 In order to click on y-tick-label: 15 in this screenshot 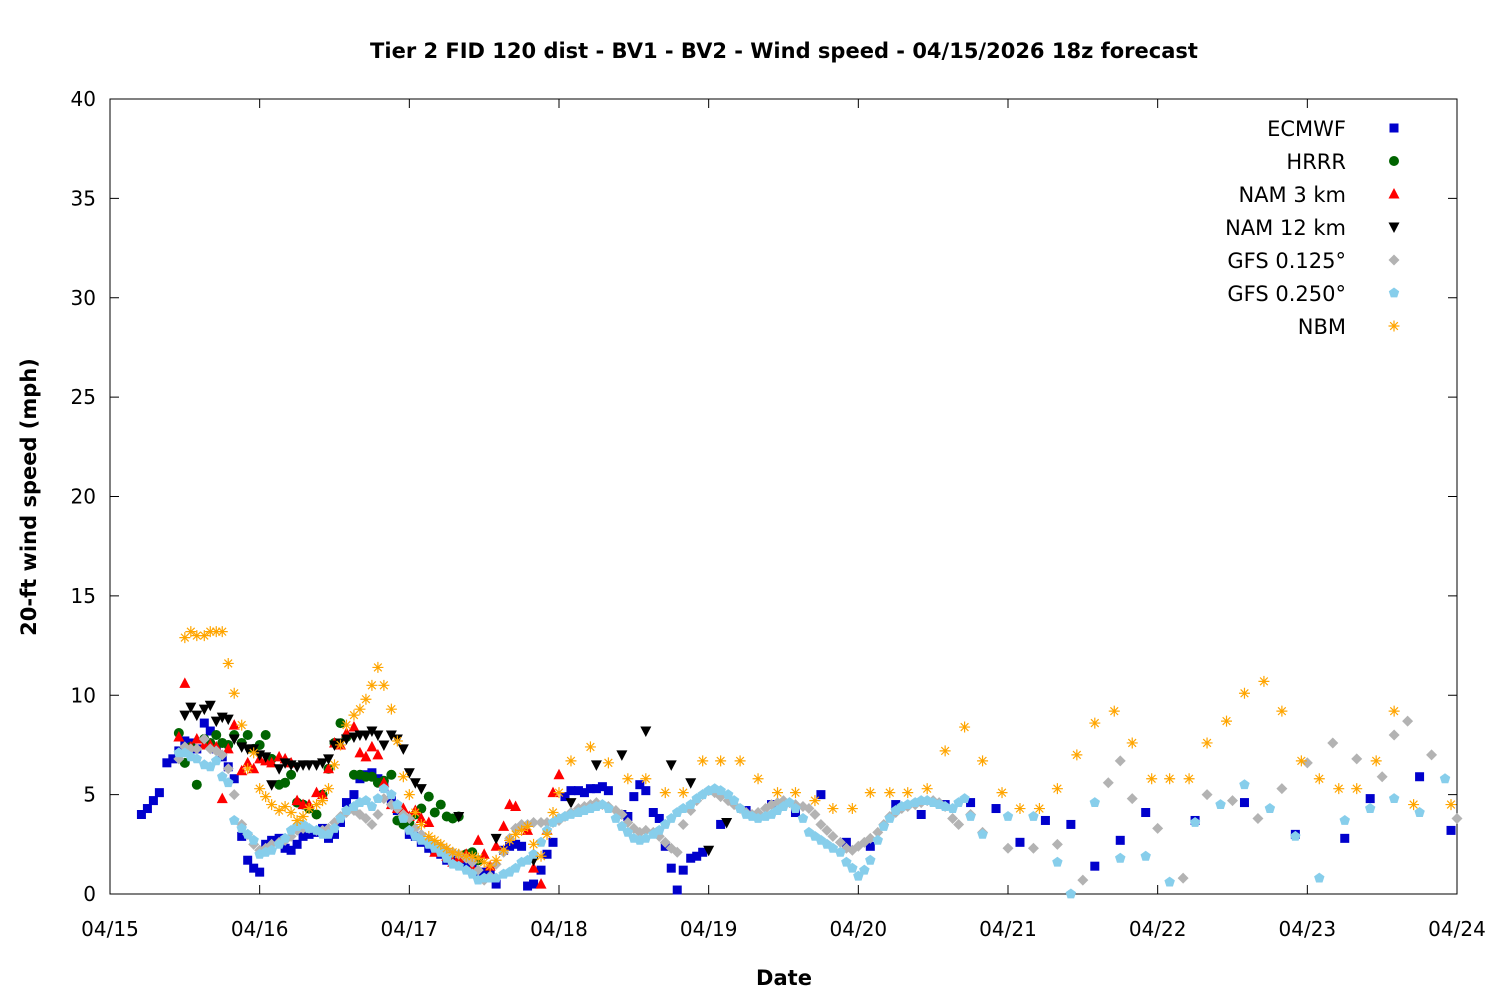, I will do `click(83, 596)`.